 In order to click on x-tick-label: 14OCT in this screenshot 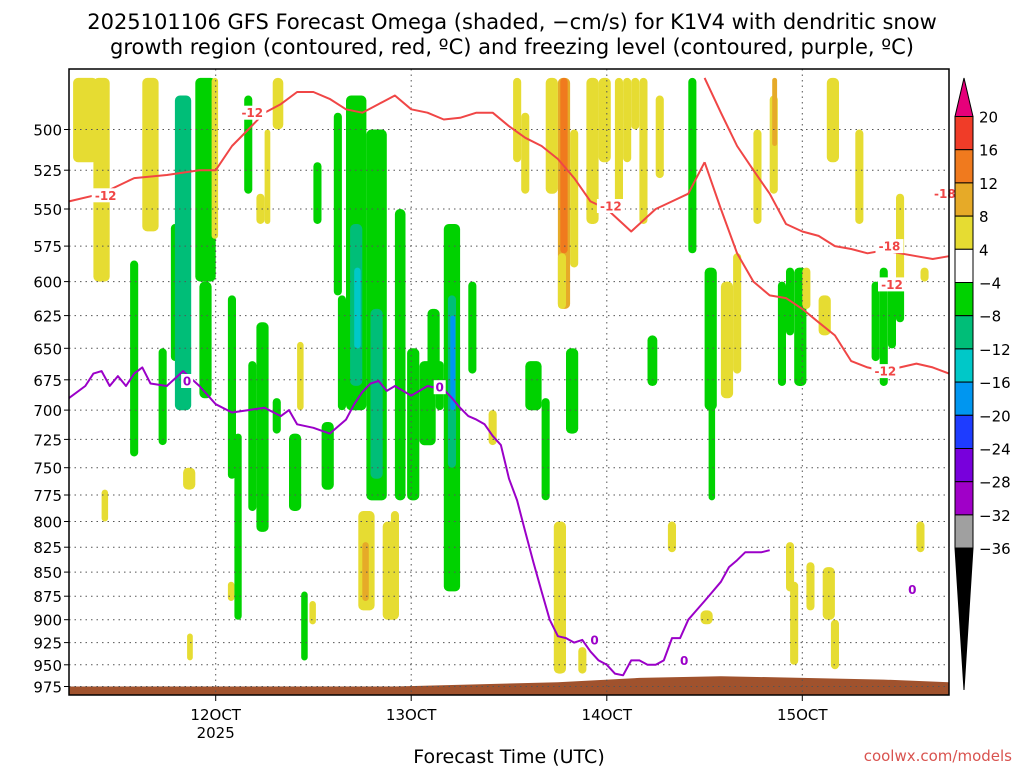, I will do `click(607, 715)`.